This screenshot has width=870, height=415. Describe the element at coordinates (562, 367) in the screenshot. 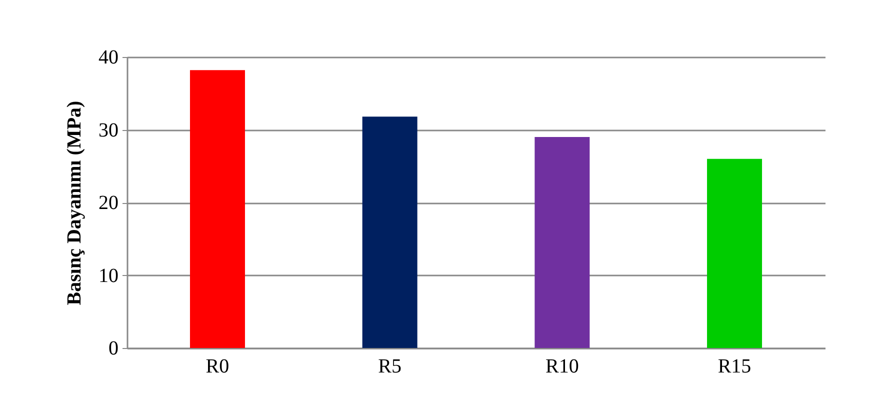

I see `x-tick-label: R10` at that location.